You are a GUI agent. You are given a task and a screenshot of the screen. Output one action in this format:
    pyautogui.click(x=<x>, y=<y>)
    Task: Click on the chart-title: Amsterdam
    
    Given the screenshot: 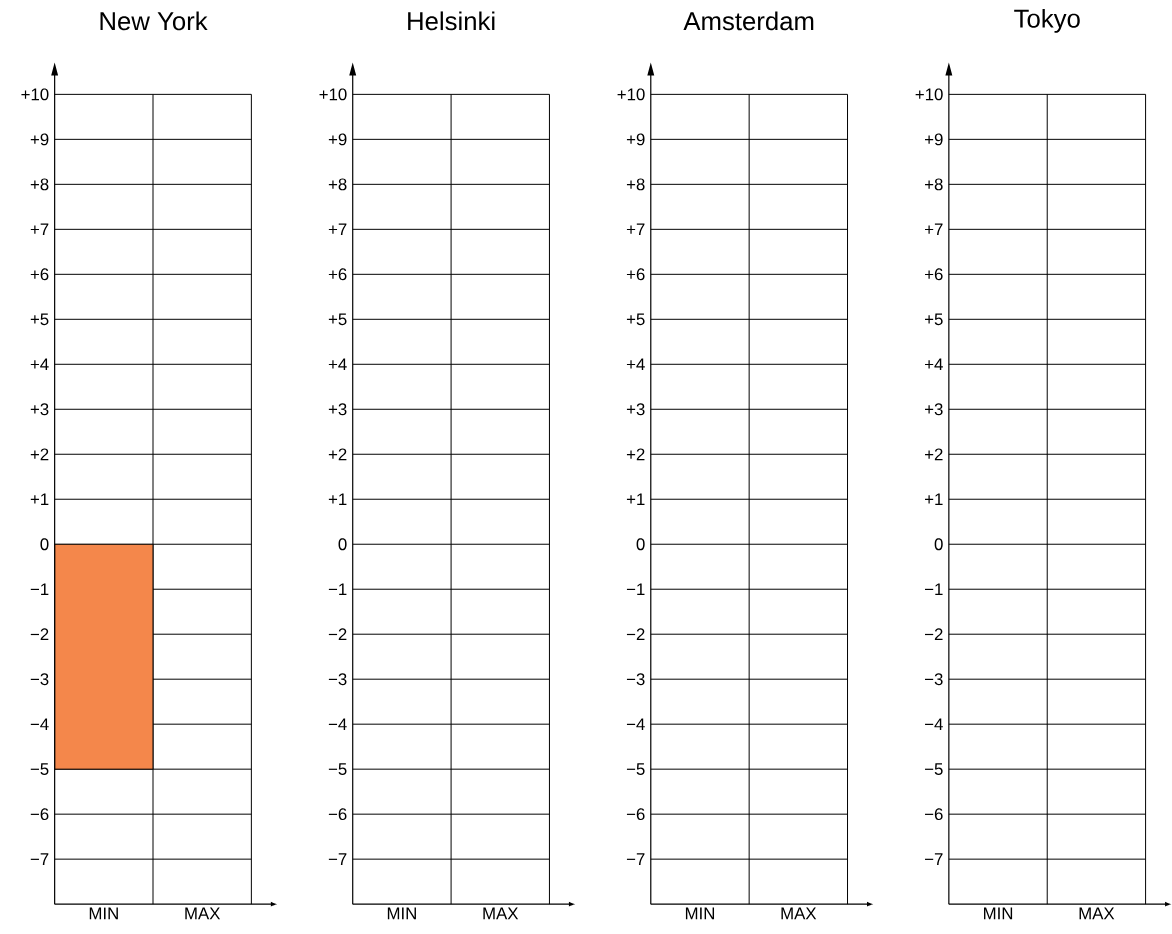 What is the action you would take?
    pyautogui.click(x=748, y=21)
    